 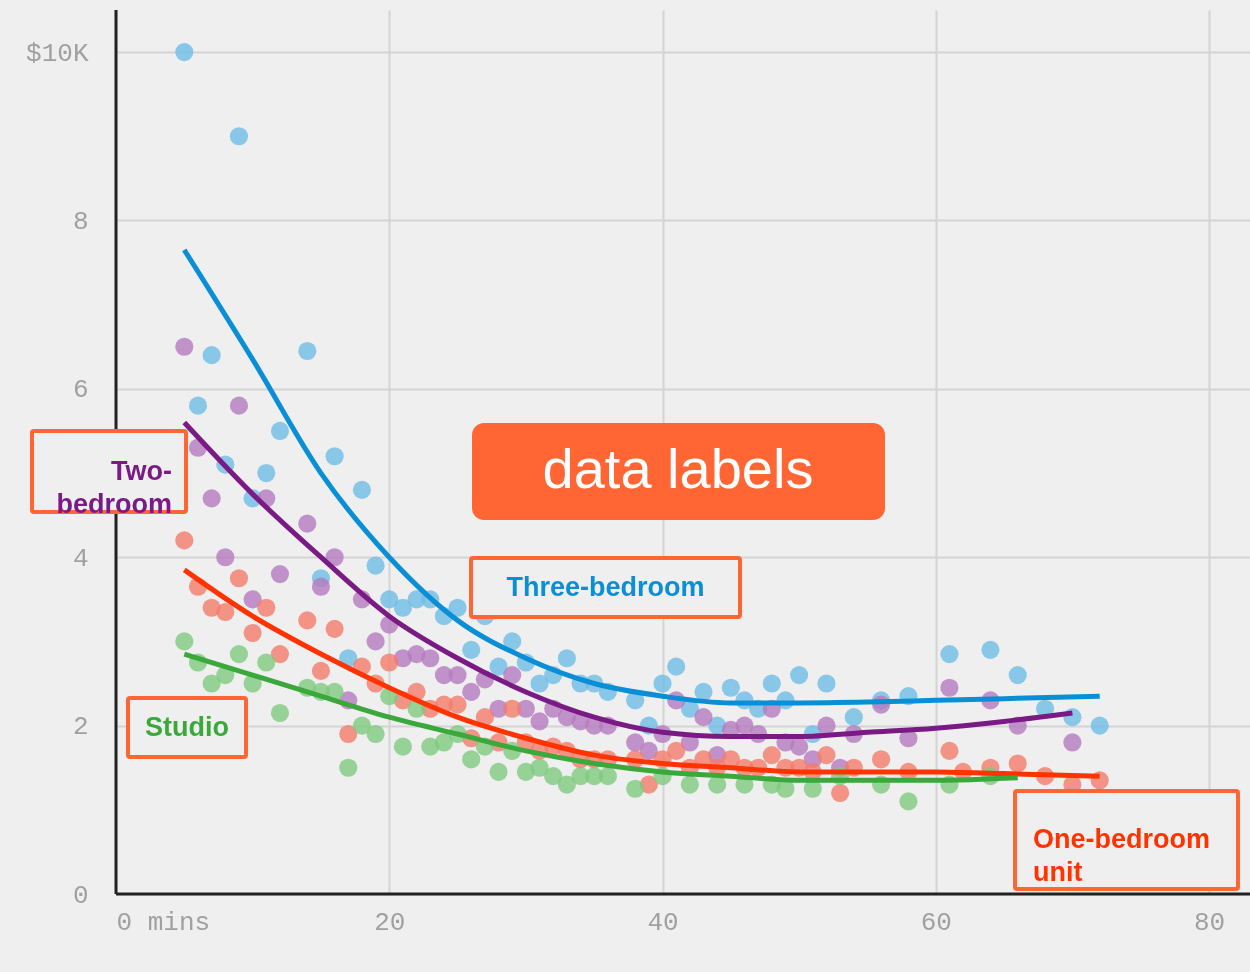 I want to click on y-tick-label: $10K, so click(x=57, y=53).